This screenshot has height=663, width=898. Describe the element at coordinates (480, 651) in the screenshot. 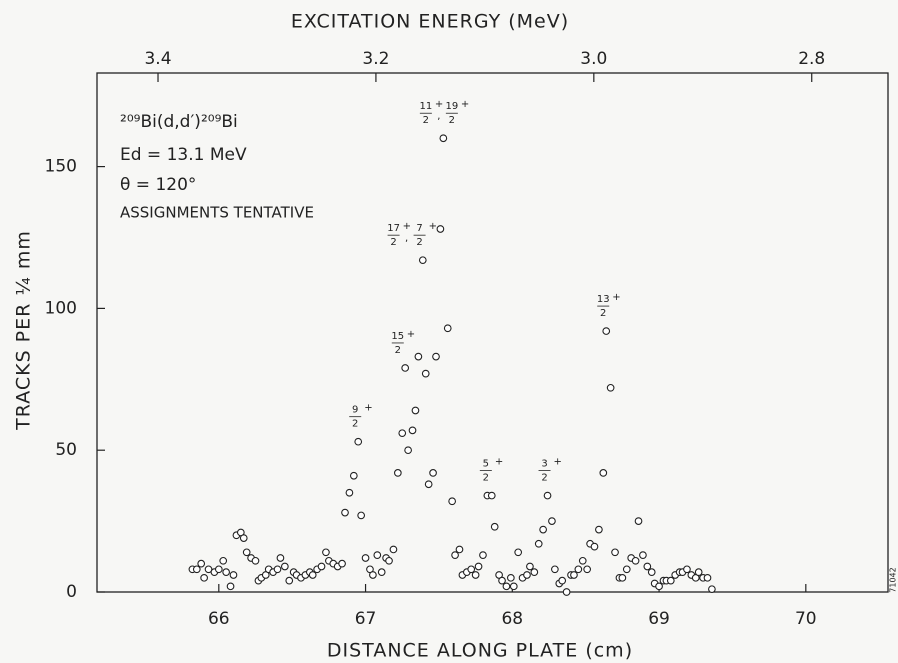

I see `x-axis-title: DISTANCE ALONG PLATE (cm)` at that location.